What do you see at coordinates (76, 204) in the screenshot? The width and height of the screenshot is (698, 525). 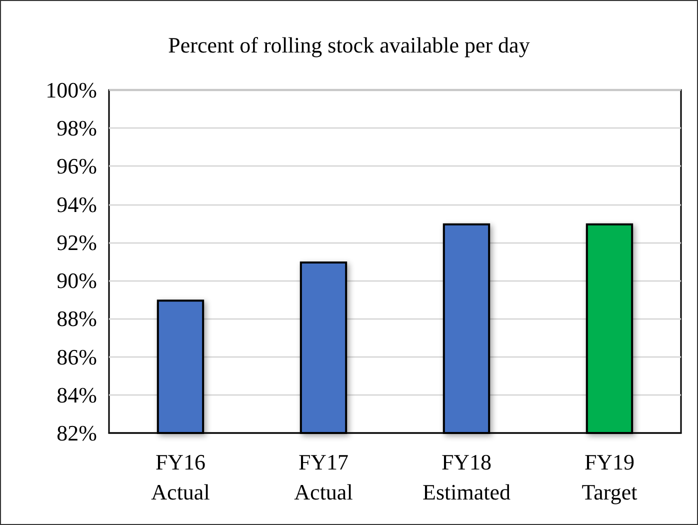 I see `y-tick-label: 94%` at bounding box center [76, 204].